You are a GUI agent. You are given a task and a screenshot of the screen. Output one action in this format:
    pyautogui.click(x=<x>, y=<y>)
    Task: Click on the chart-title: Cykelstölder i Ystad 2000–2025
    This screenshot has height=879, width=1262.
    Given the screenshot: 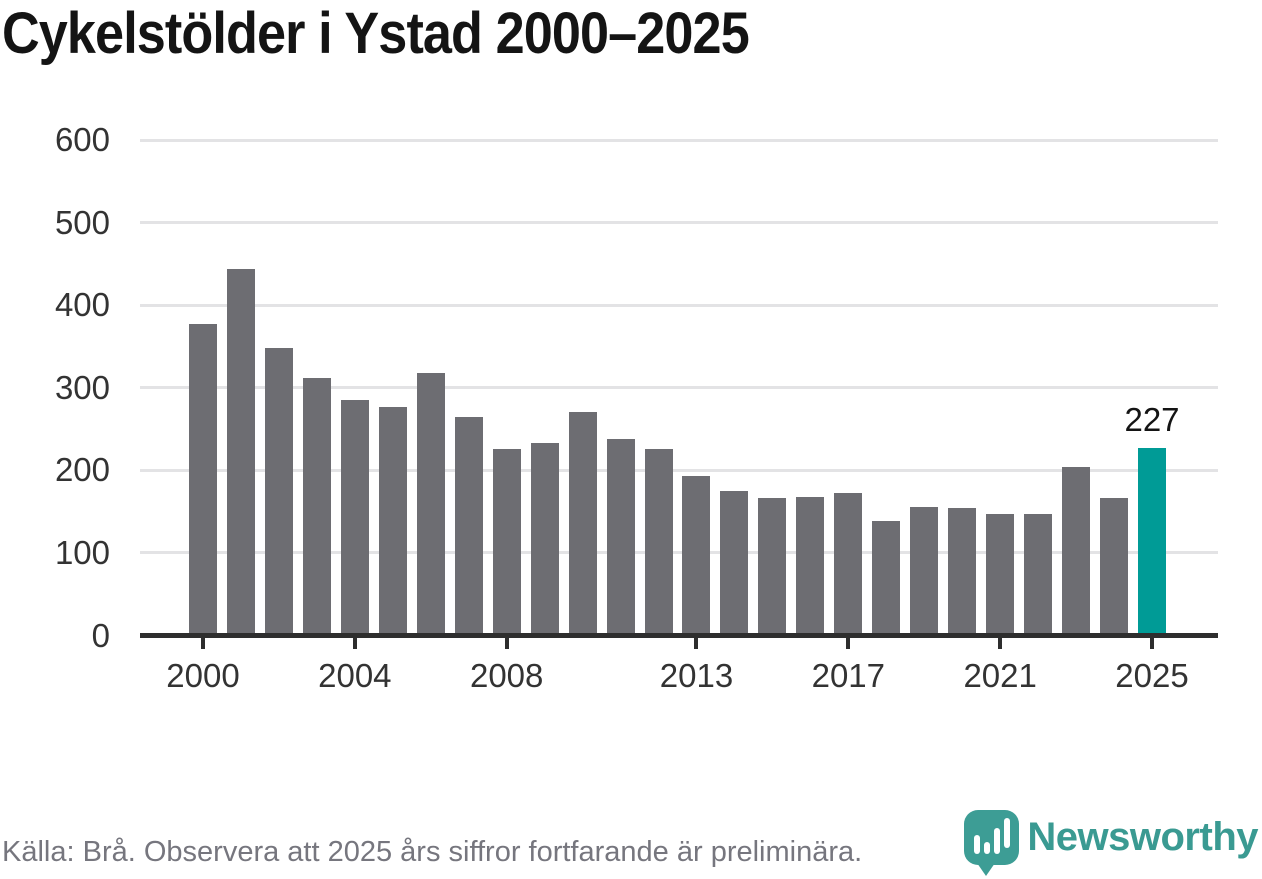 What is the action you would take?
    pyautogui.click(x=376, y=33)
    